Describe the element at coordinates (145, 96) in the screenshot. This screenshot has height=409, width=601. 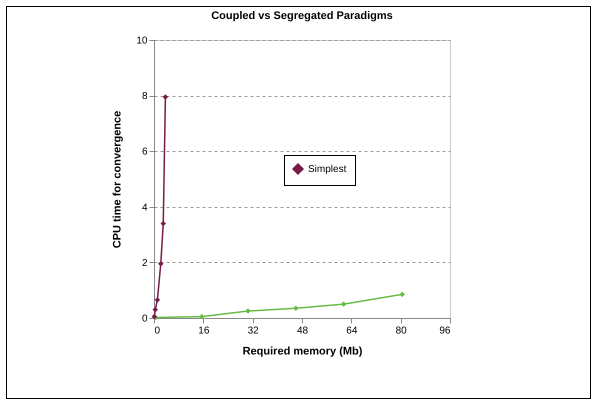
I see `y-tick-label: 8` at that location.